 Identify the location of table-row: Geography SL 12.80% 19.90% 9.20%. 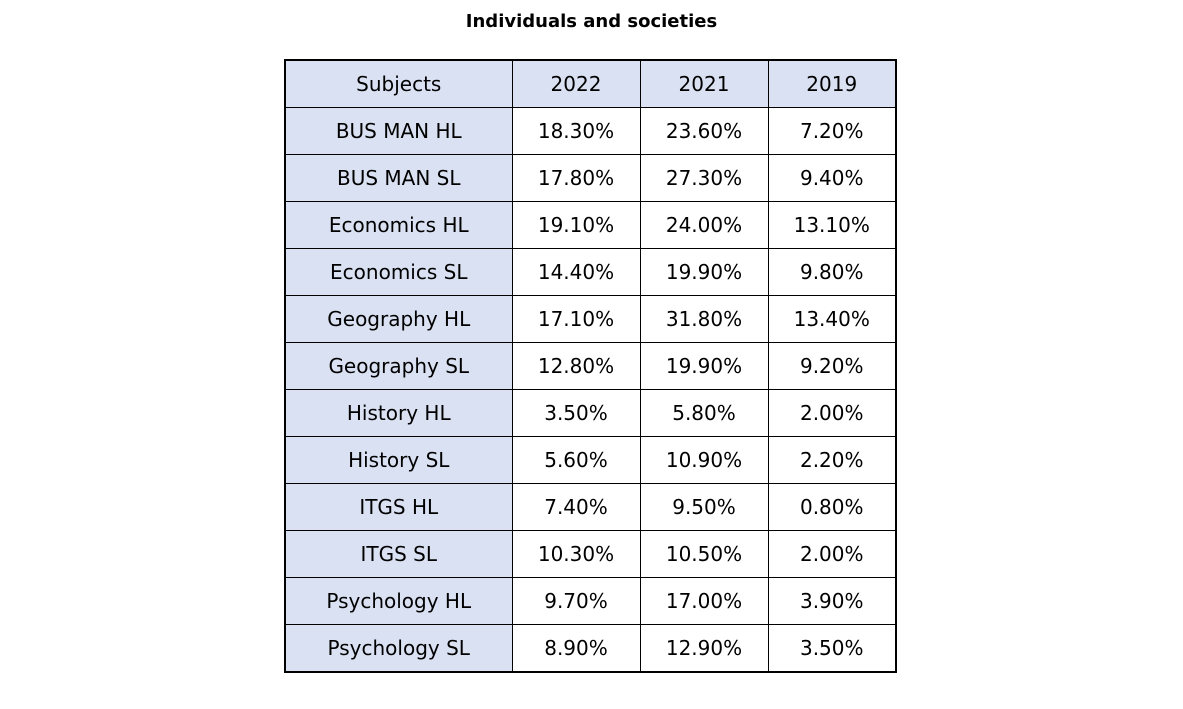
(590, 366).